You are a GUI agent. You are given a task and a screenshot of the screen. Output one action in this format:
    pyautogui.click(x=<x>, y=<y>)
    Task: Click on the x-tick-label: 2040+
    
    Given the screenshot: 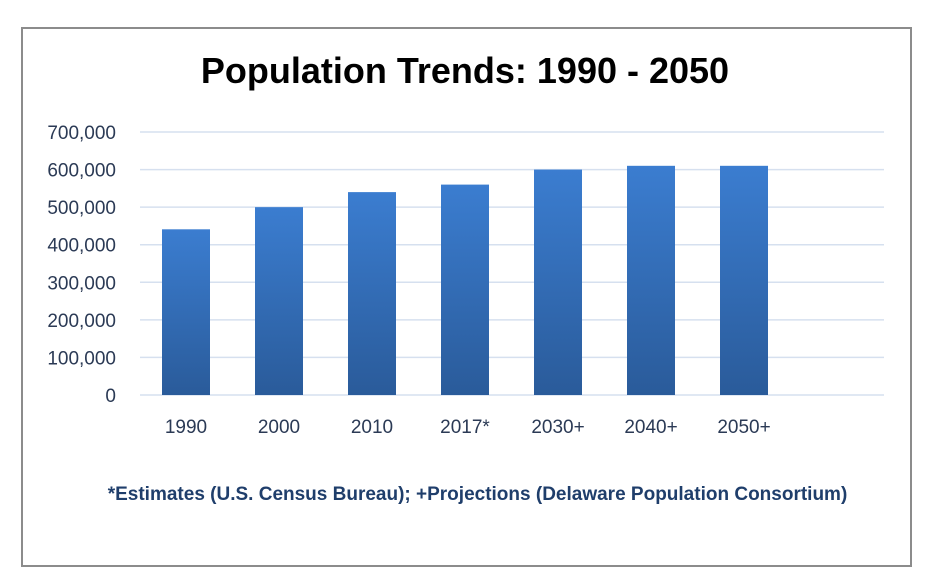 What is the action you would take?
    pyautogui.click(x=650, y=427)
    